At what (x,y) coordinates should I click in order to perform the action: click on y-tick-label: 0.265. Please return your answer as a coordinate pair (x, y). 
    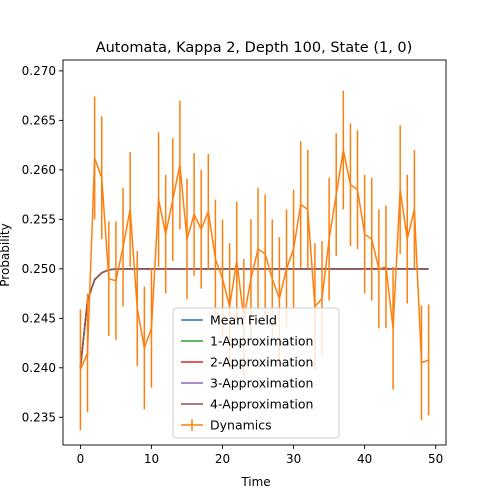
    Looking at the image, I should click on (39, 121).